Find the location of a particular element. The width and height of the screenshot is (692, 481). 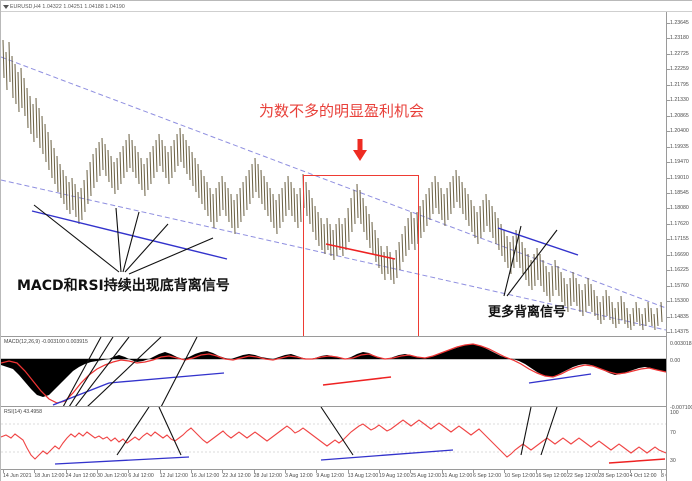

annotation-macd-rsi-divergence: MACD和RSI持续出现底背离信号 is located at coordinates (123, 286).